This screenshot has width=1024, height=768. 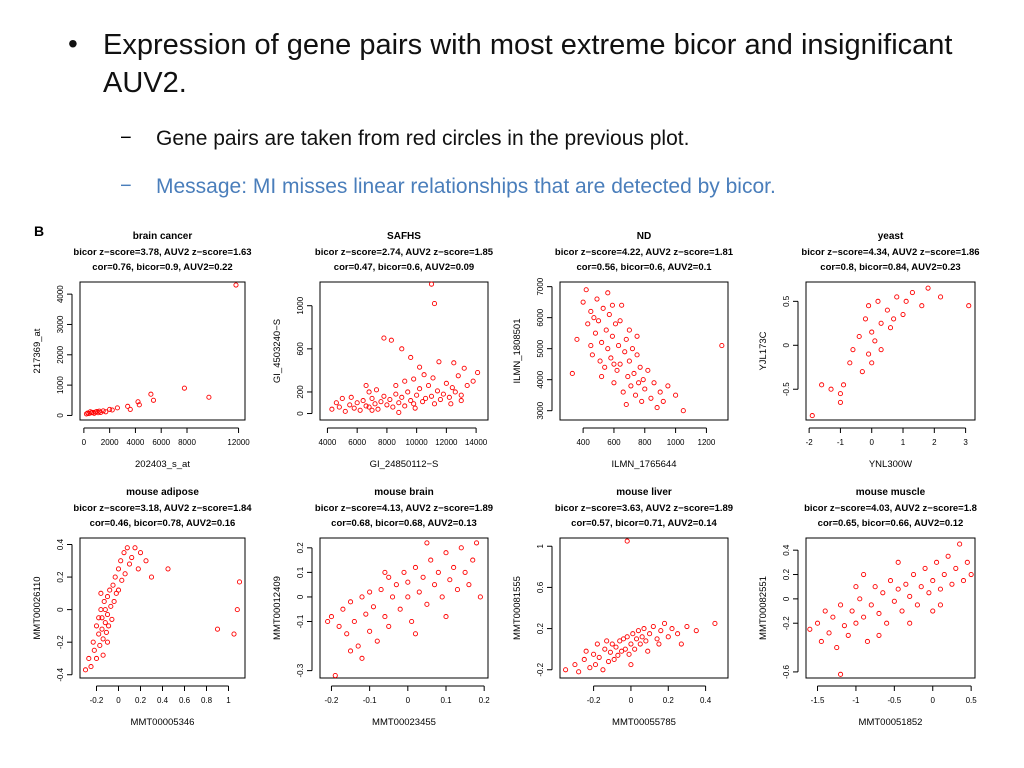 What do you see at coordinates (408, 700) in the screenshot?
I see `x-tick-label: 0` at bounding box center [408, 700].